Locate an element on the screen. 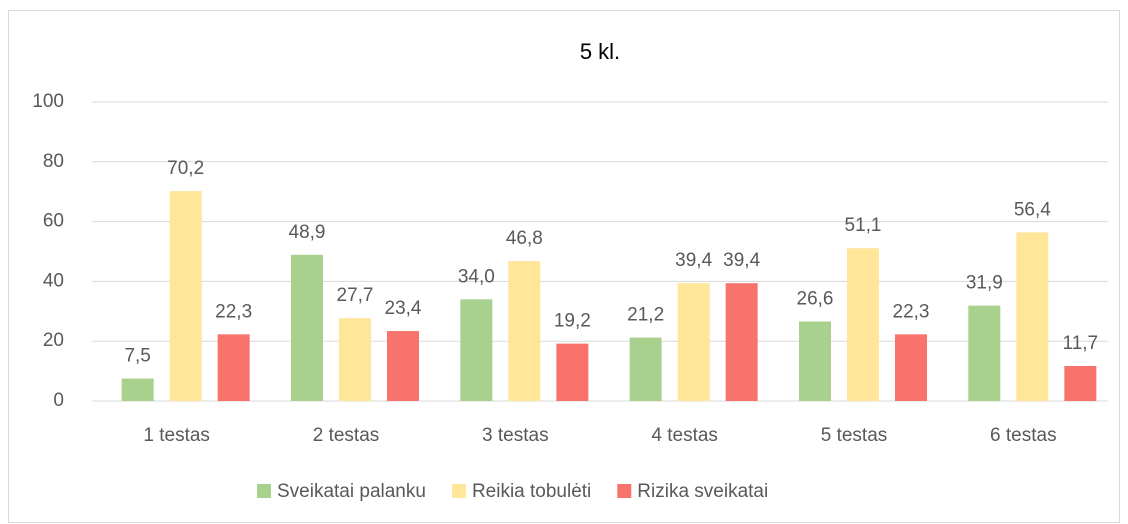 This screenshot has width=1128, height=524. x-tick-label: 5 testas is located at coordinates (854, 435).